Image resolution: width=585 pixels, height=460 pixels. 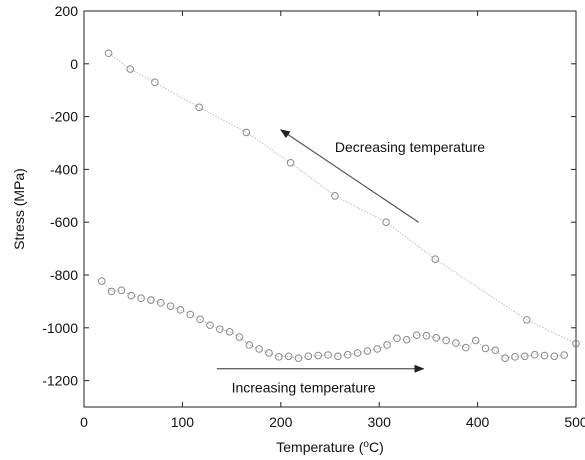 I want to click on x-tick-label: 300, so click(x=380, y=422).